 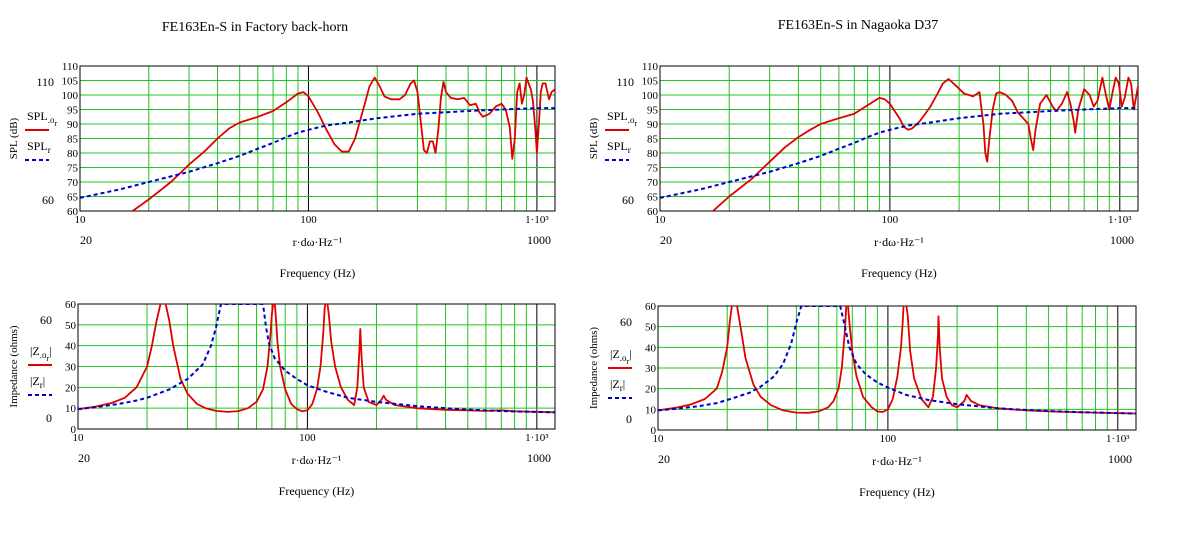 What do you see at coordinates (255, 27) in the screenshot?
I see `panel-title-left: FE163En-S in Factory back-horn` at bounding box center [255, 27].